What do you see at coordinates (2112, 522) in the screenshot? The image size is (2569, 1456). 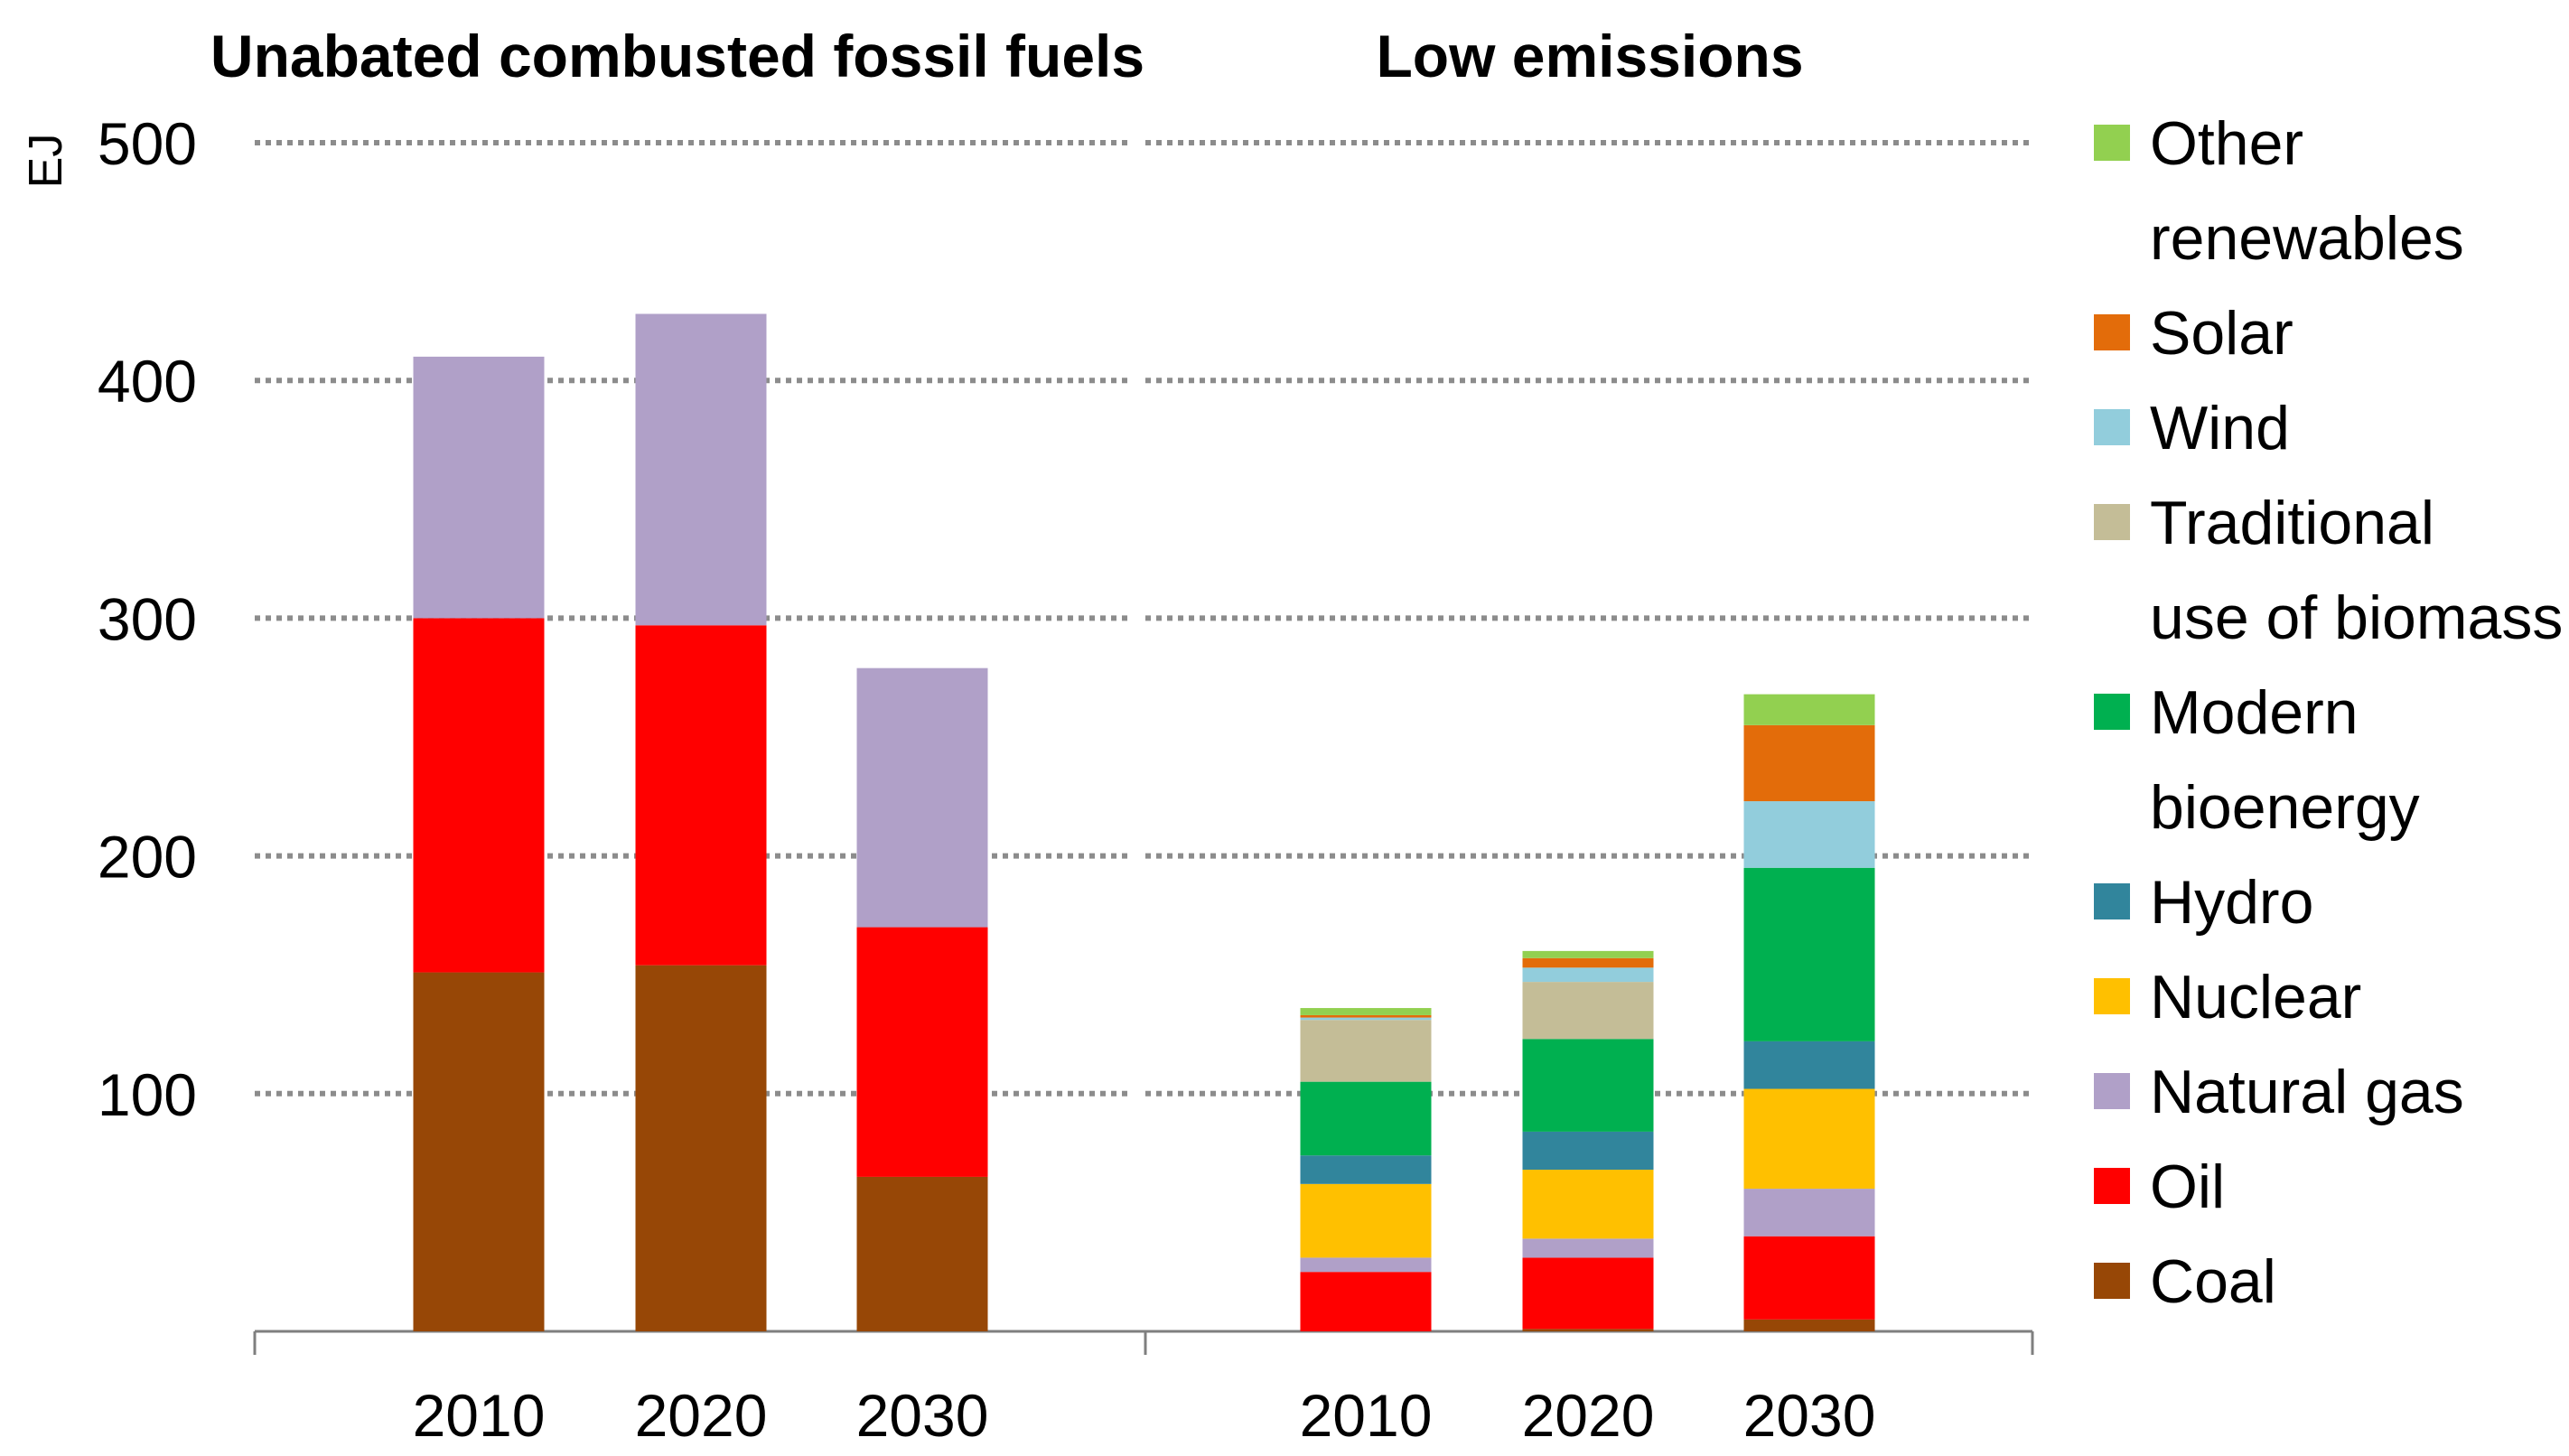 I see `legend-swatch-traditional-use-of-biomass` at bounding box center [2112, 522].